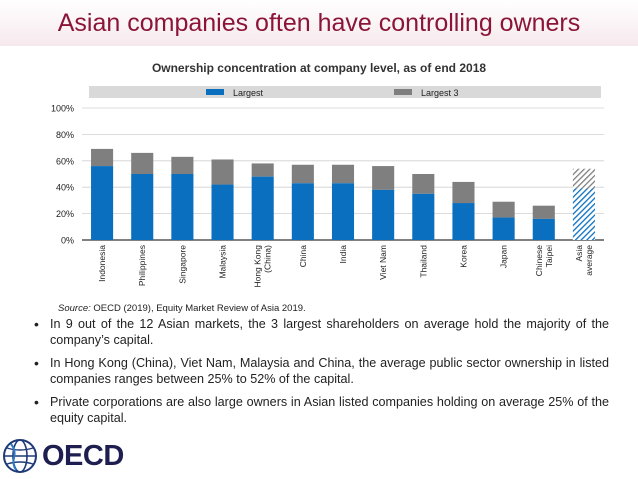 This screenshot has height=479, width=638. Describe the element at coordinates (74, 308) in the screenshot. I see `source-label: Source:` at that location.